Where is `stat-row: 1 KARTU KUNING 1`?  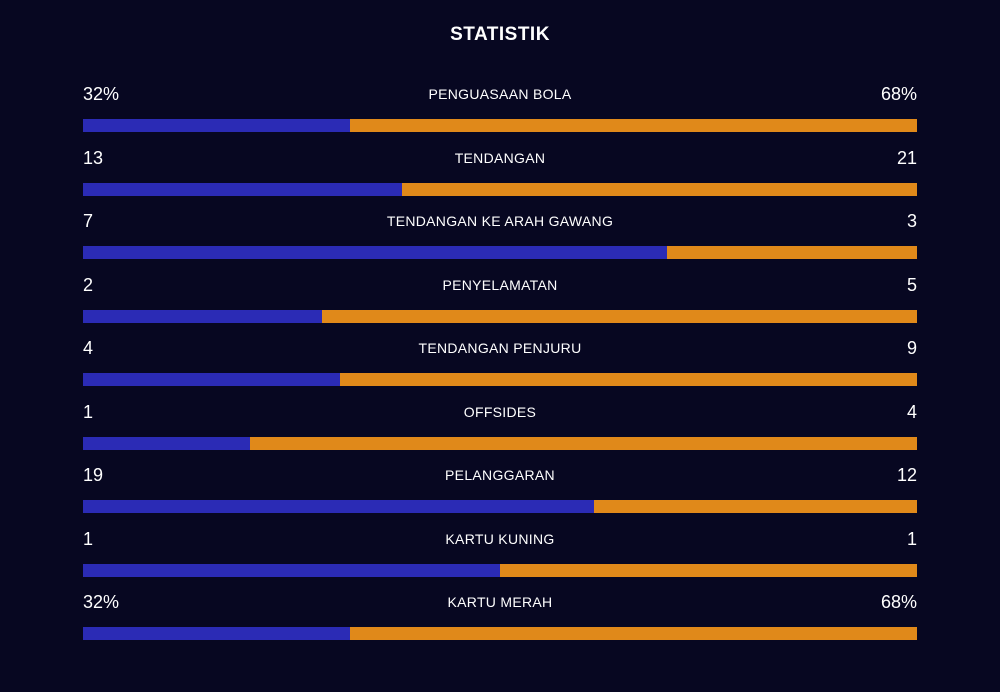 stat-row: 1 KARTU KUNING 1 is located at coordinates (500, 557).